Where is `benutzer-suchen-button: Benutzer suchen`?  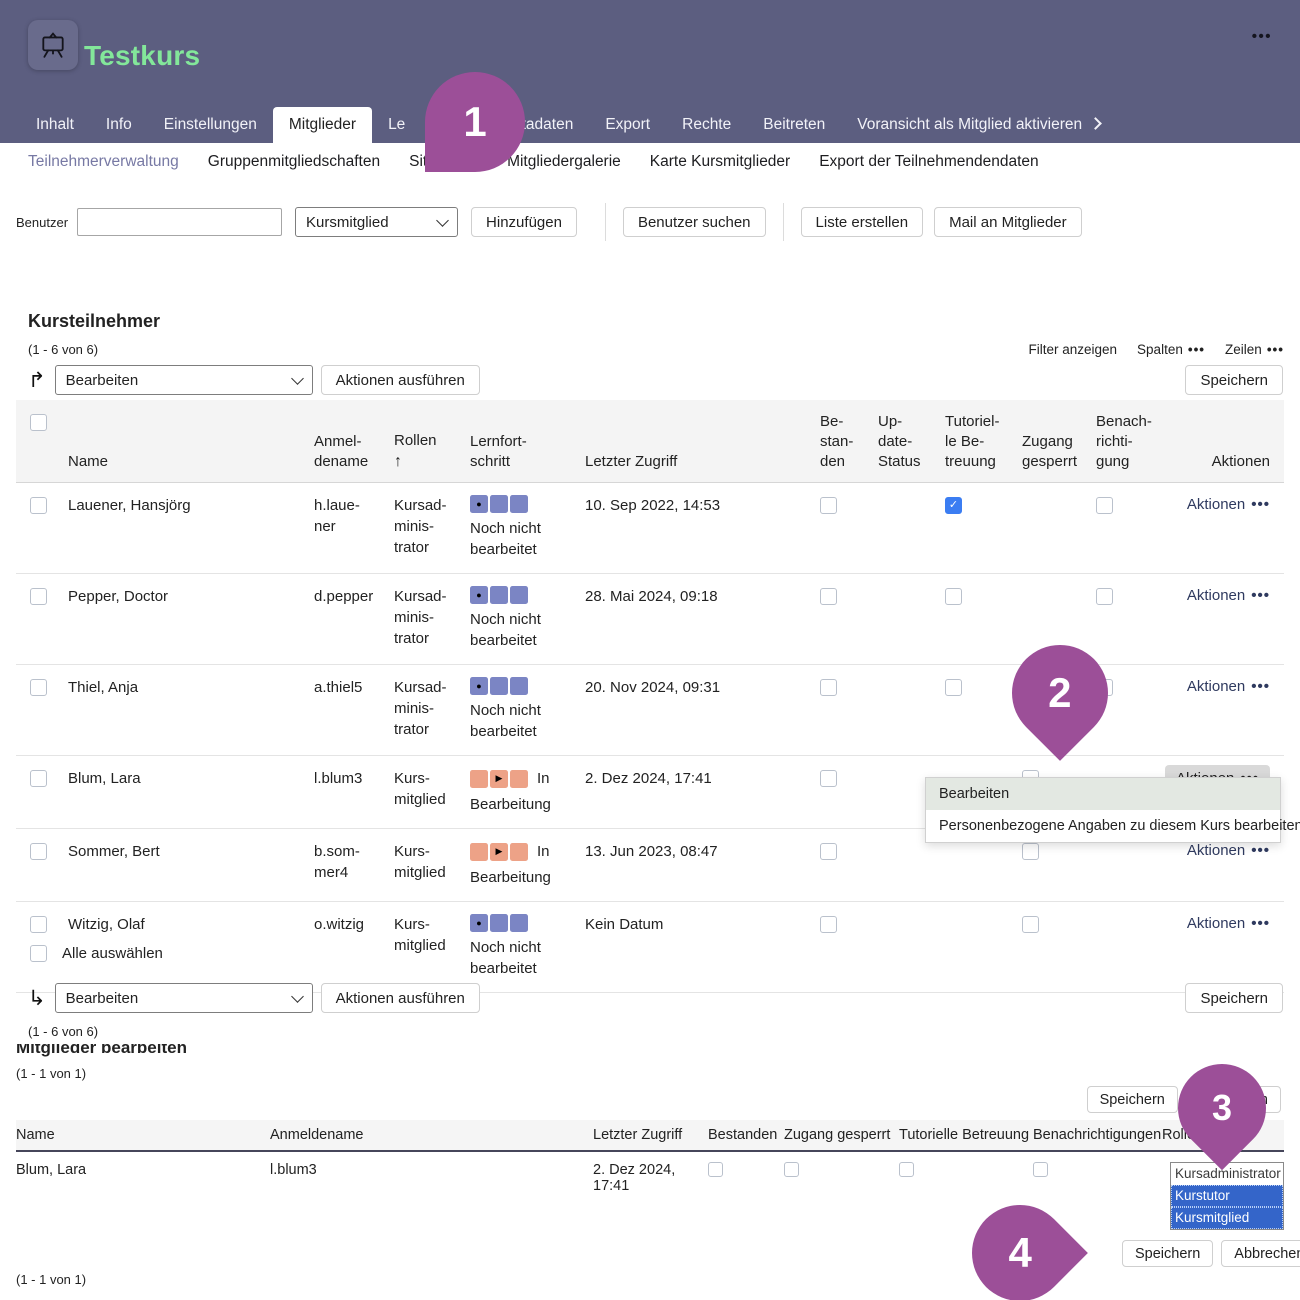 benutzer-suchen-button: Benutzer suchen is located at coordinates (694, 222).